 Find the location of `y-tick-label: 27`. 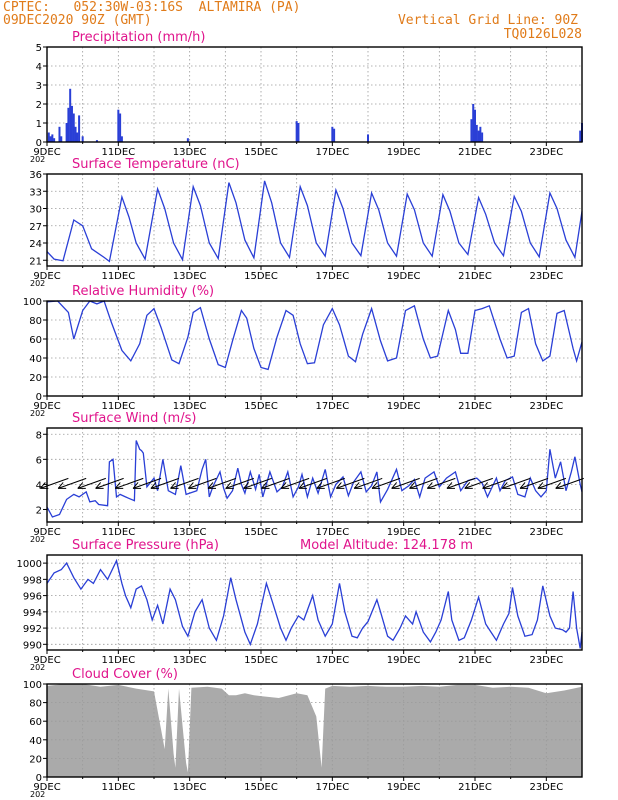

y-tick-label: 27 is located at coordinates (35, 227).